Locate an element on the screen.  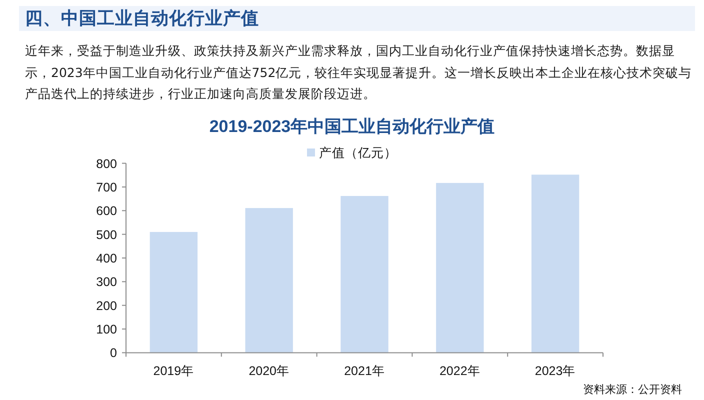
x-tick-label: 2020年 is located at coordinates (269, 371).